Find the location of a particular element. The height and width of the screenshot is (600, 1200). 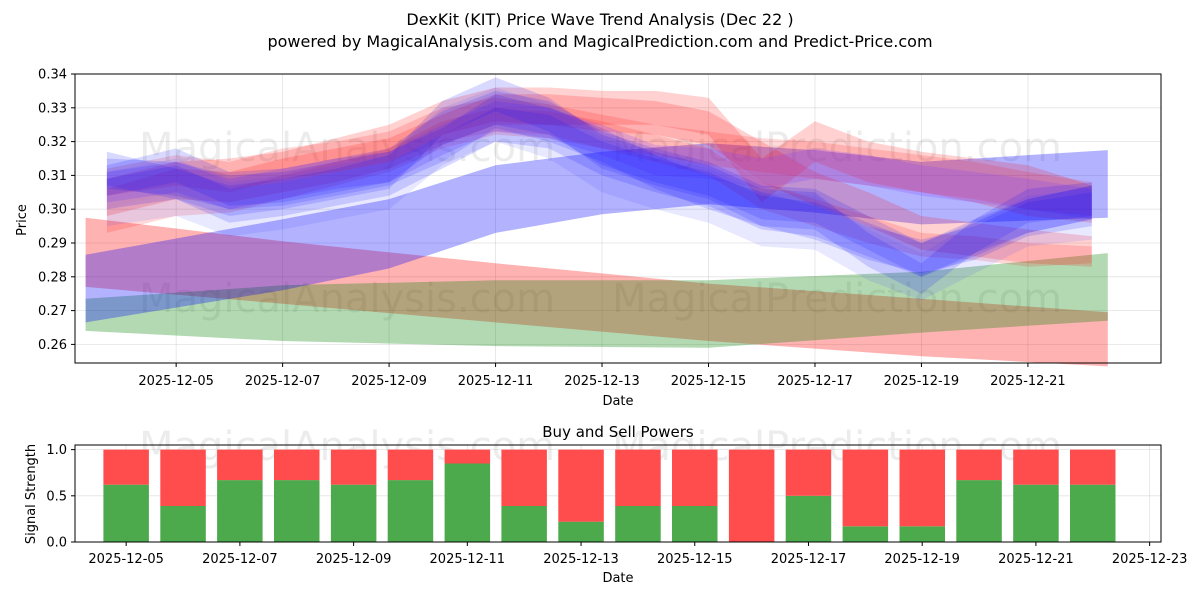

bottom-plot-frame is located at coordinates (618, 493).